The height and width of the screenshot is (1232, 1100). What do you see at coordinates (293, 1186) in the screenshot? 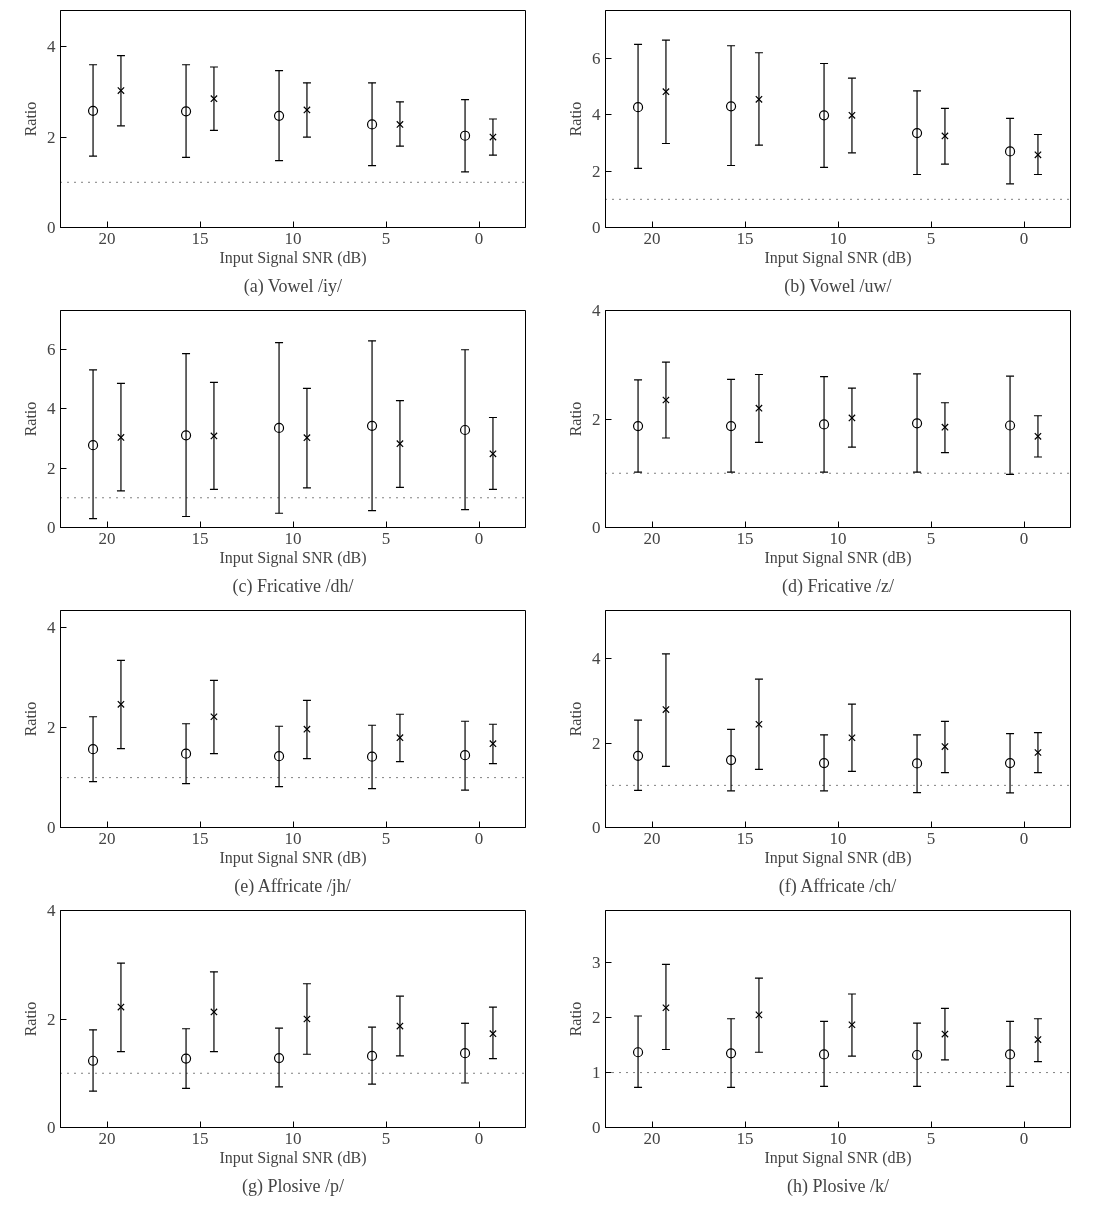
I see `text: (g) Plosive /p/` at bounding box center [293, 1186].